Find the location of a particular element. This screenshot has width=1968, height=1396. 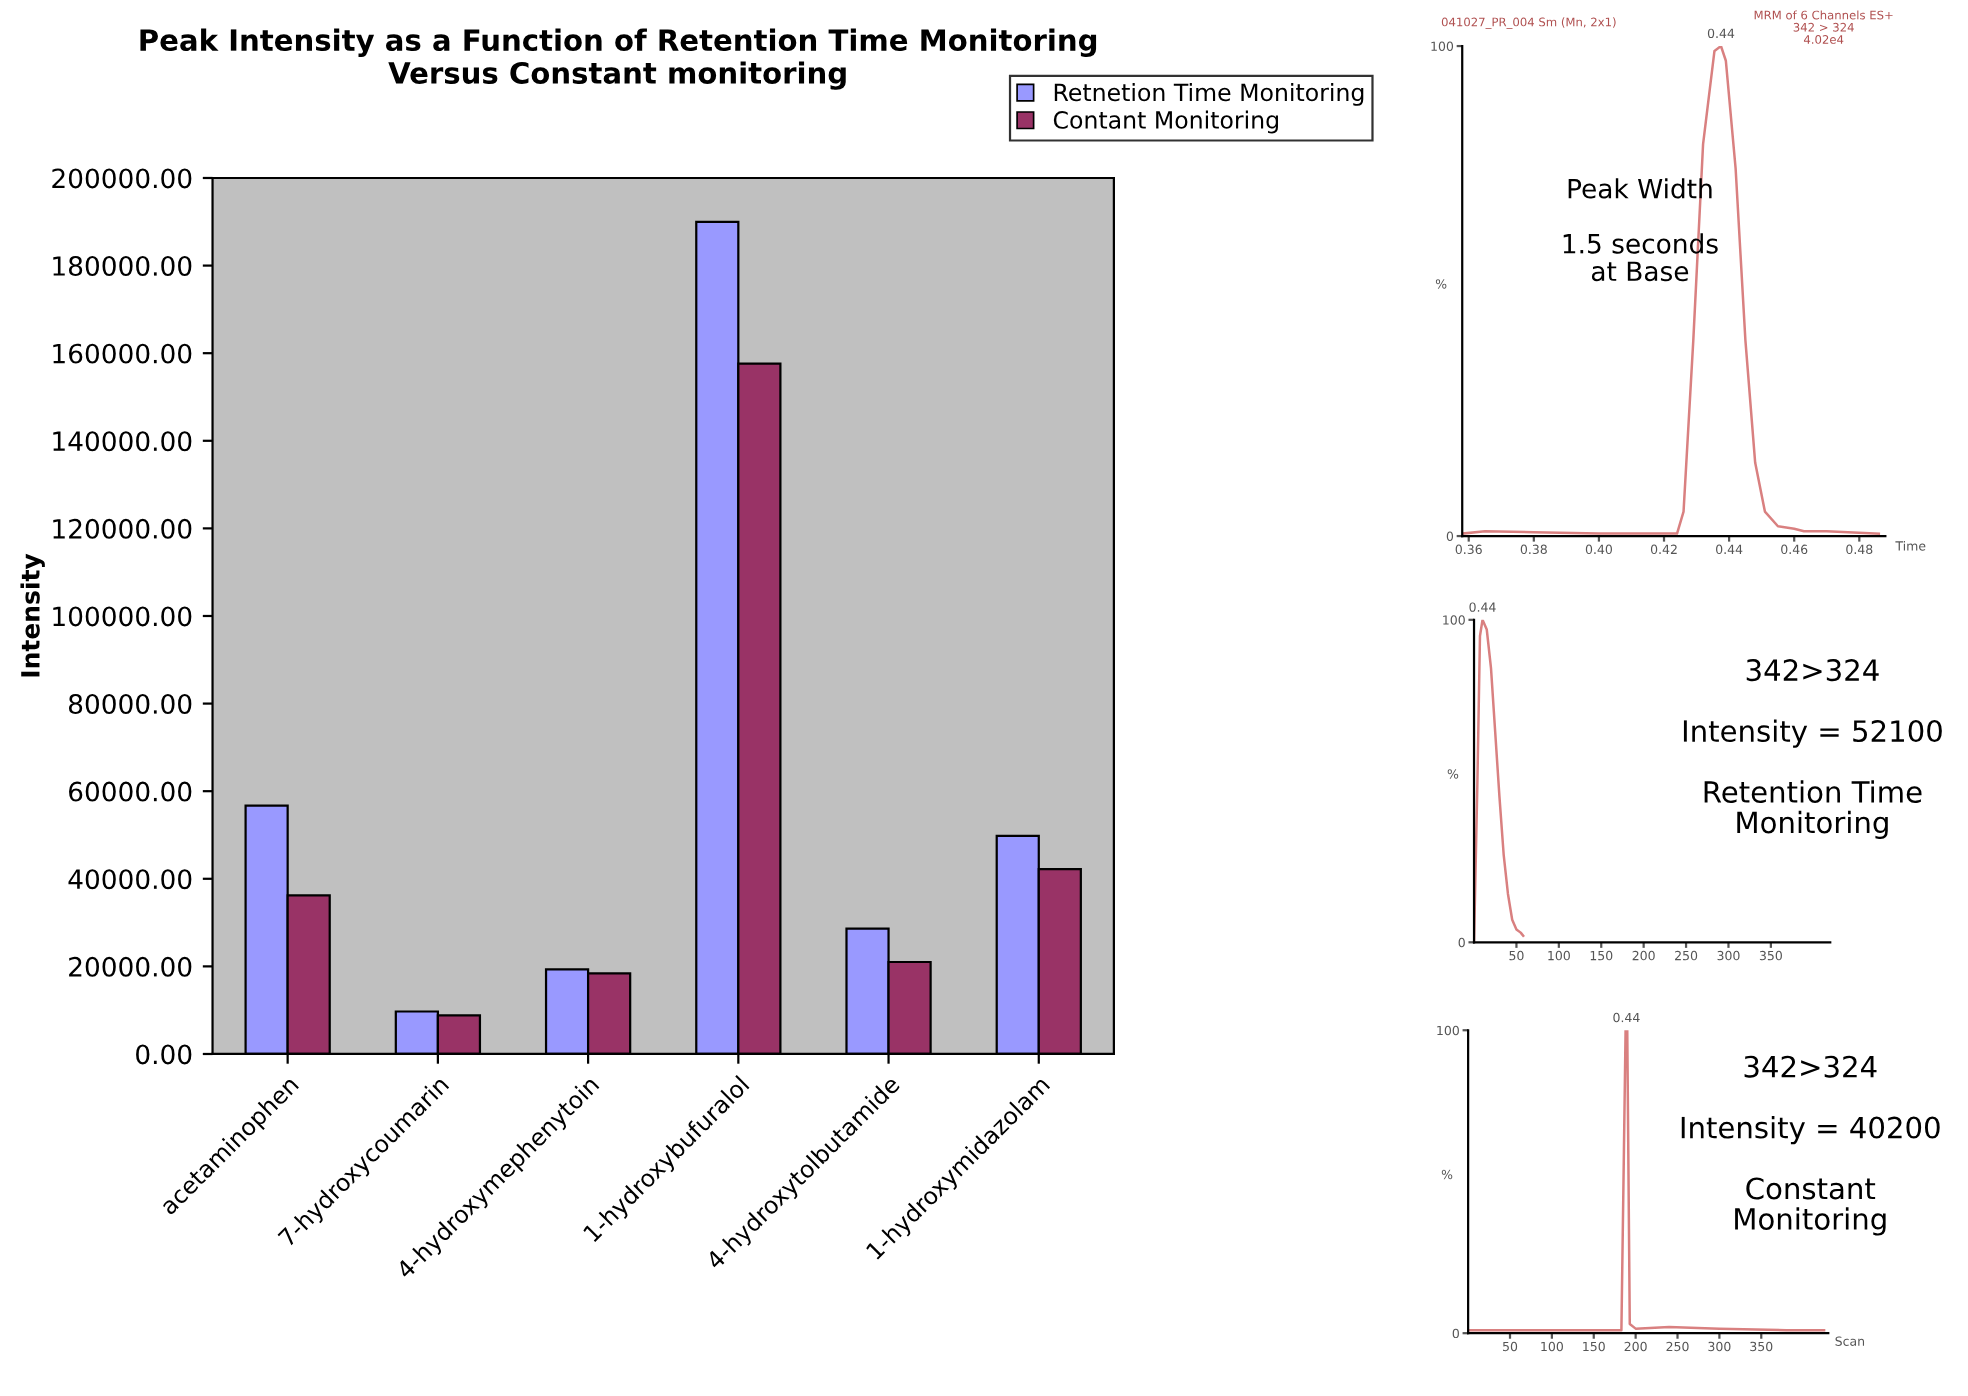

legend-label: Contant Monitoring is located at coordinates (1165, 122).